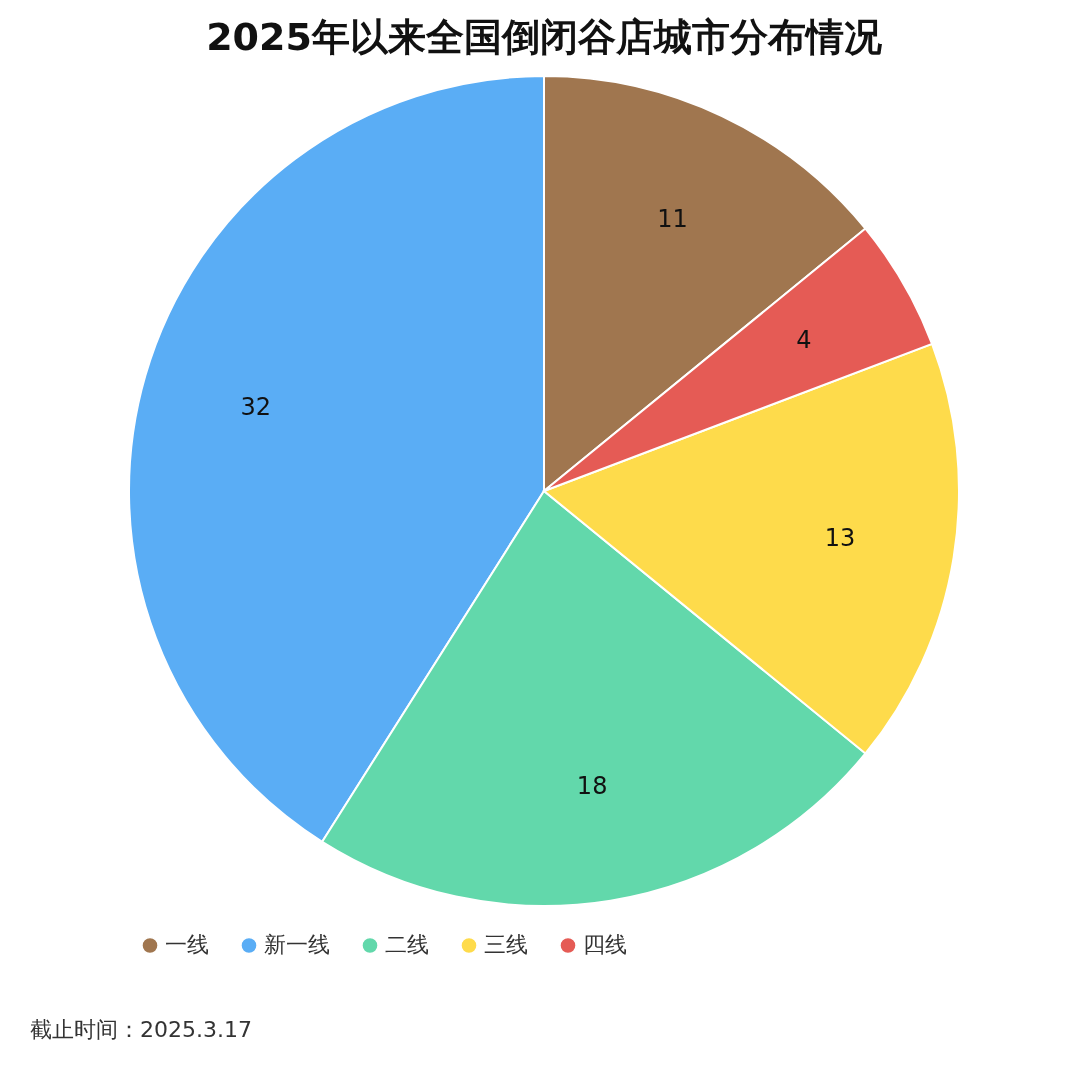 The image size is (1080, 1080). Describe the element at coordinates (592, 786) in the screenshot. I see `data-label: 18` at that location.